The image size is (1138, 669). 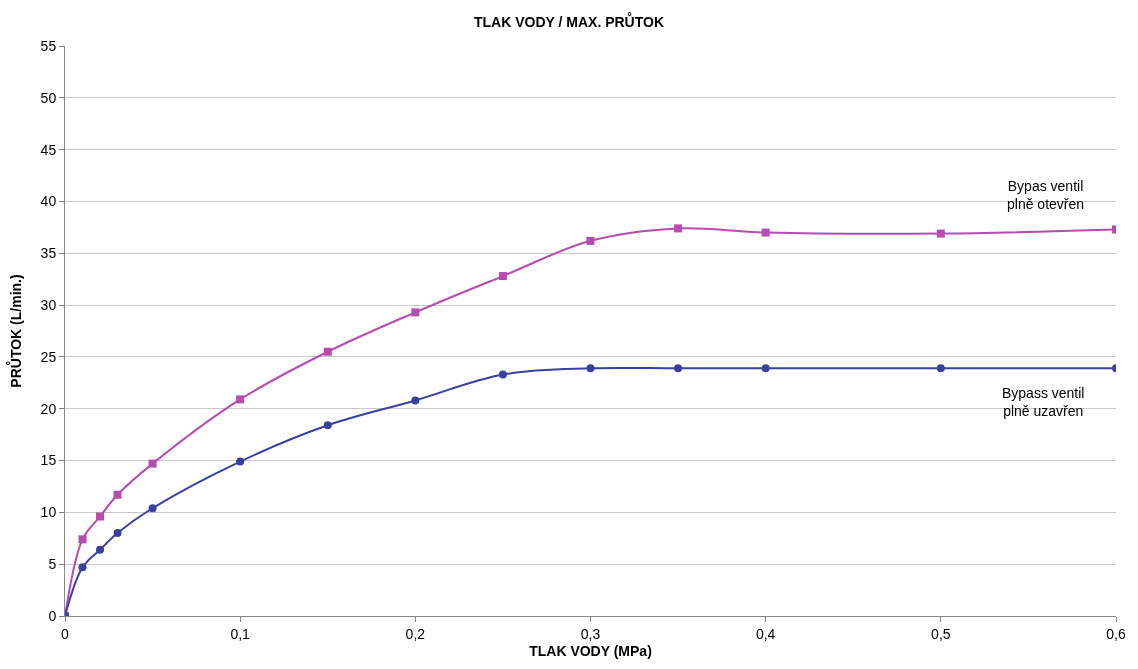 What do you see at coordinates (48, 408) in the screenshot?
I see `y-tick-label: 20` at bounding box center [48, 408].